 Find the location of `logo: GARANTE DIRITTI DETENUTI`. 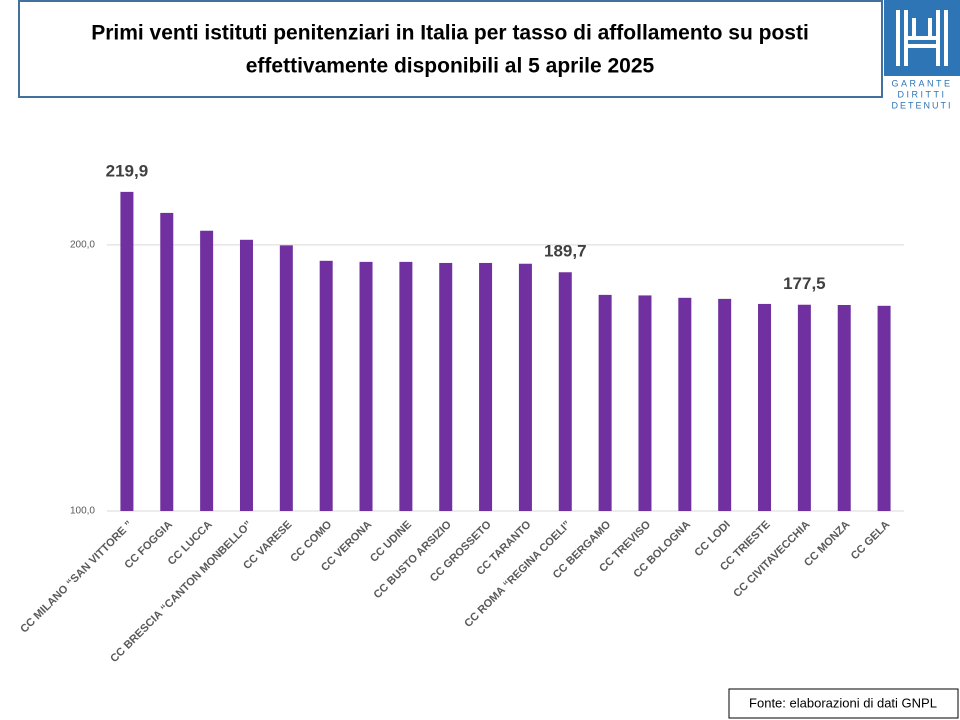

logo: GARANTE DIRITTI DETENUTI is located at coordinates (922, 55).